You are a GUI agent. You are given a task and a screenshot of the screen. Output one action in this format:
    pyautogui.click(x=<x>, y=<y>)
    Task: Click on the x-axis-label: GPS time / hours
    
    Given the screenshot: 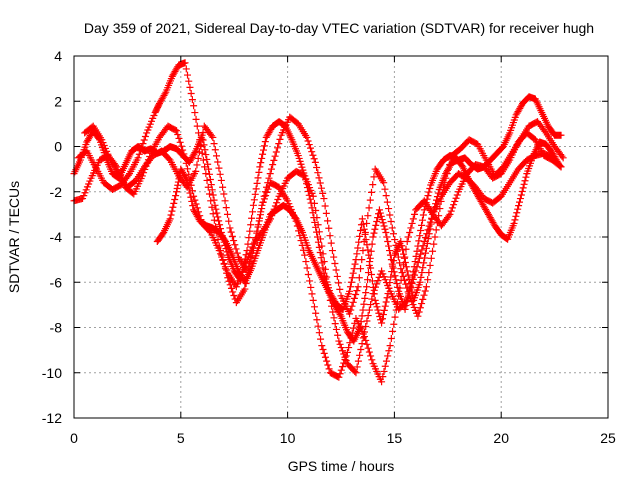 What is the action you would take?
    pyautogui.click(x=341, y=466)
    